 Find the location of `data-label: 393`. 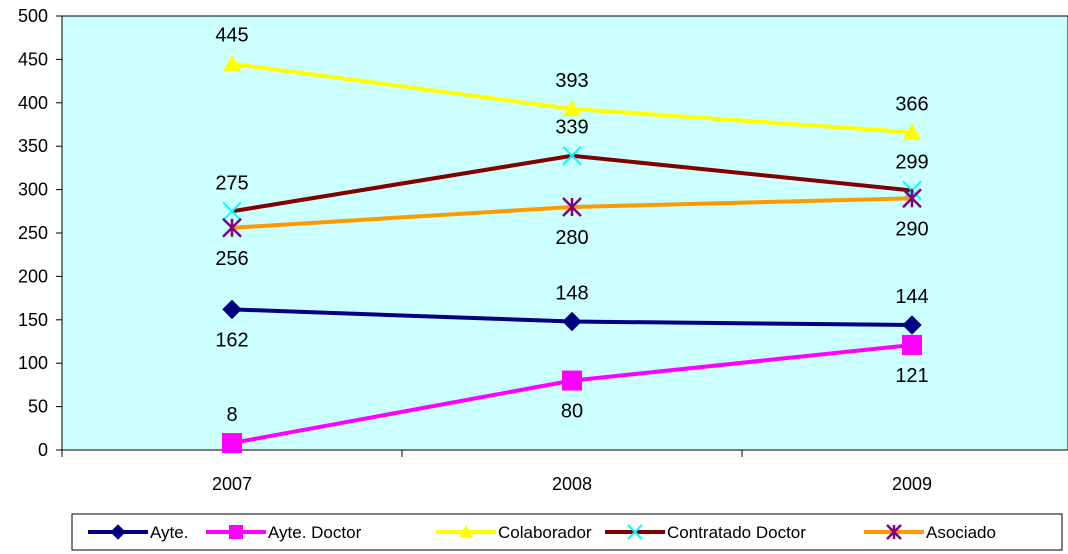

data-label: 393 is located at coordinates (571, 81).